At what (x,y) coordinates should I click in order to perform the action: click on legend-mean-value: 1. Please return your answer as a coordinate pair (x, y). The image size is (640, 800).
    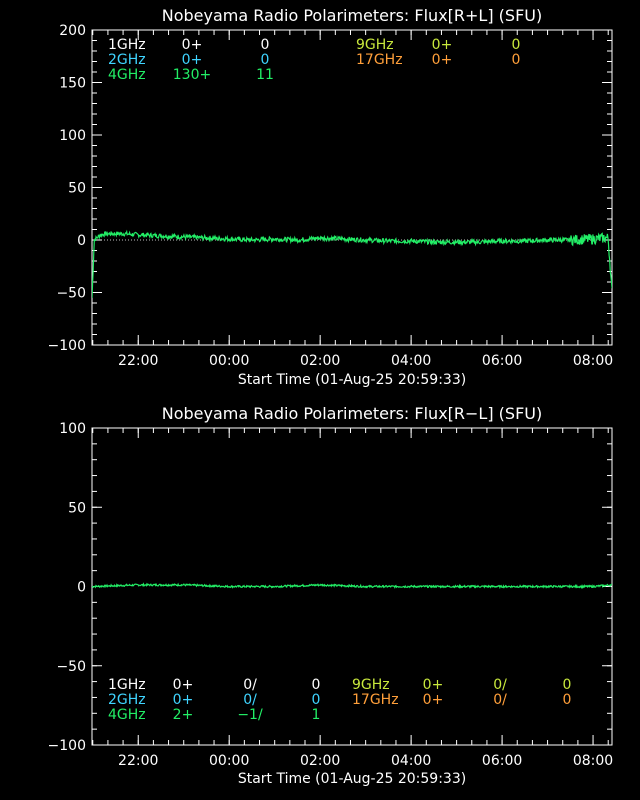
    Looking at the image, I should click on (316, 715).